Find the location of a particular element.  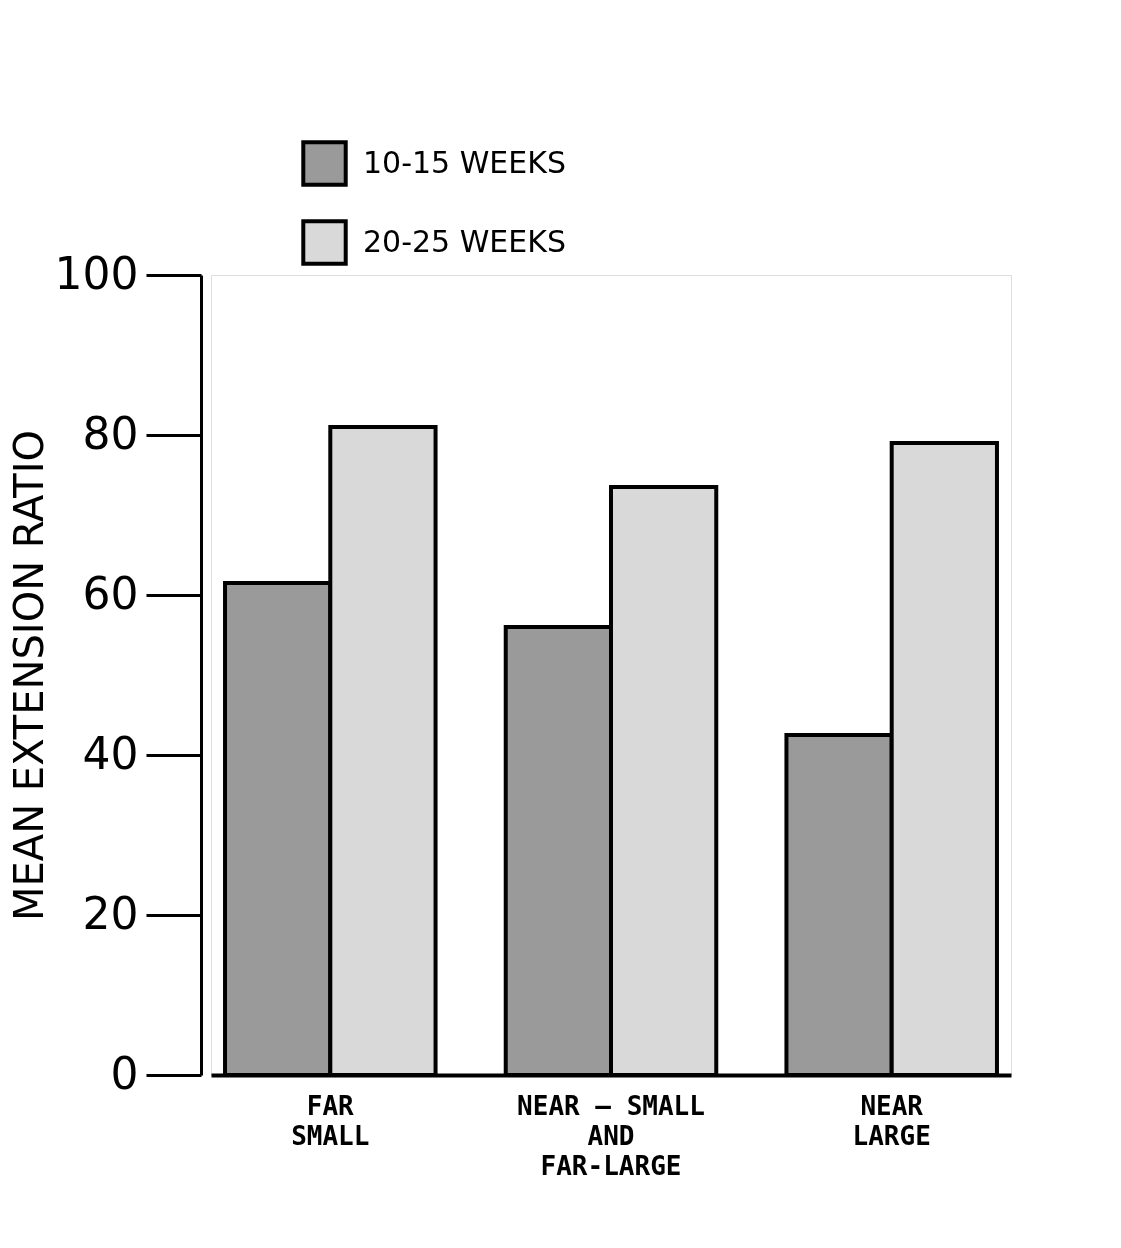

legend-label: 20-25 WEEKS is located at coordinates (464, 241).